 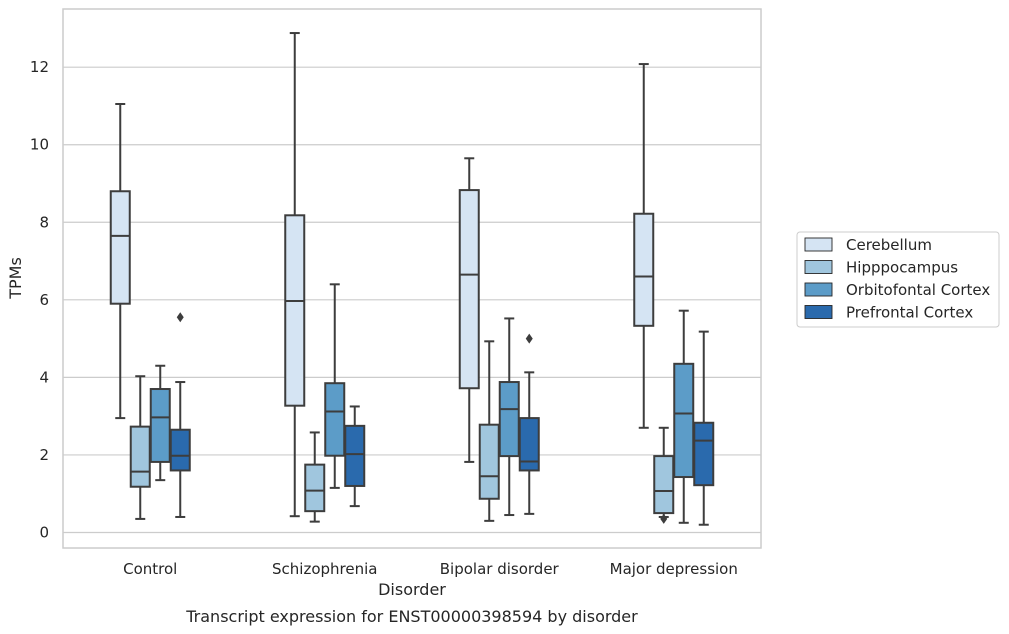 I want to click on y-tick-label: 0, so click(x=44, y=532).